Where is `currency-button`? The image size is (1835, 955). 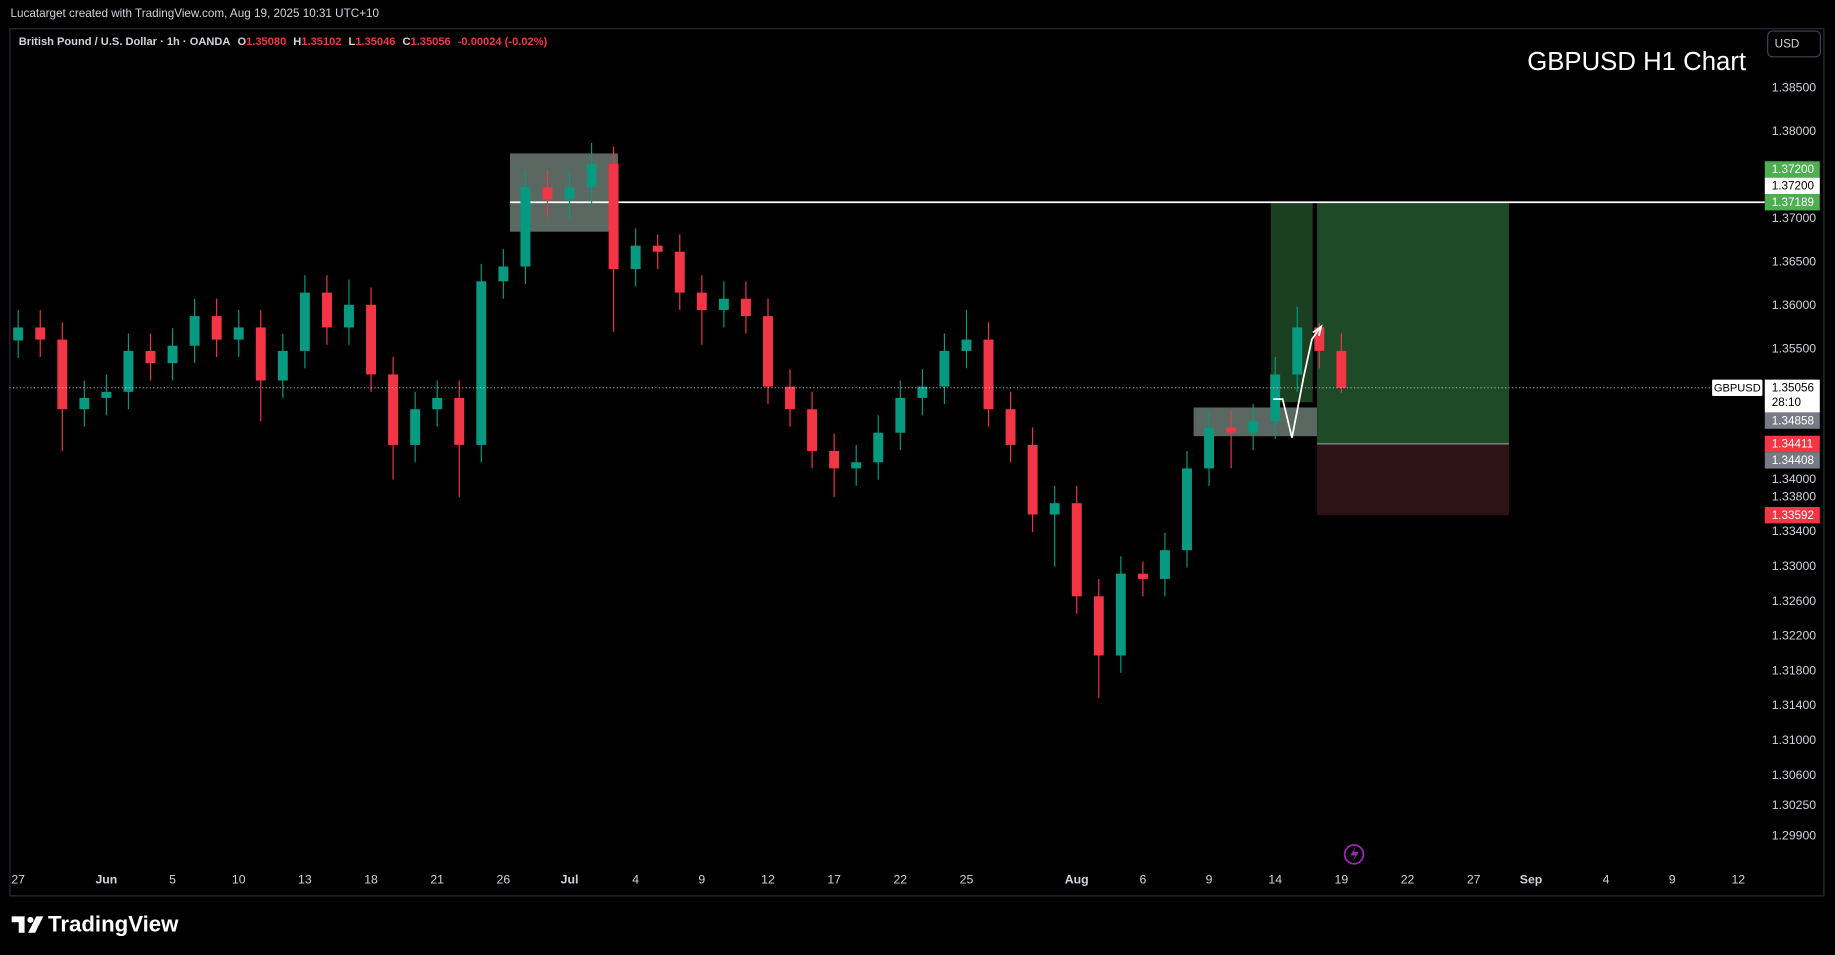
currency-button is located at coordinates (1794, 44).